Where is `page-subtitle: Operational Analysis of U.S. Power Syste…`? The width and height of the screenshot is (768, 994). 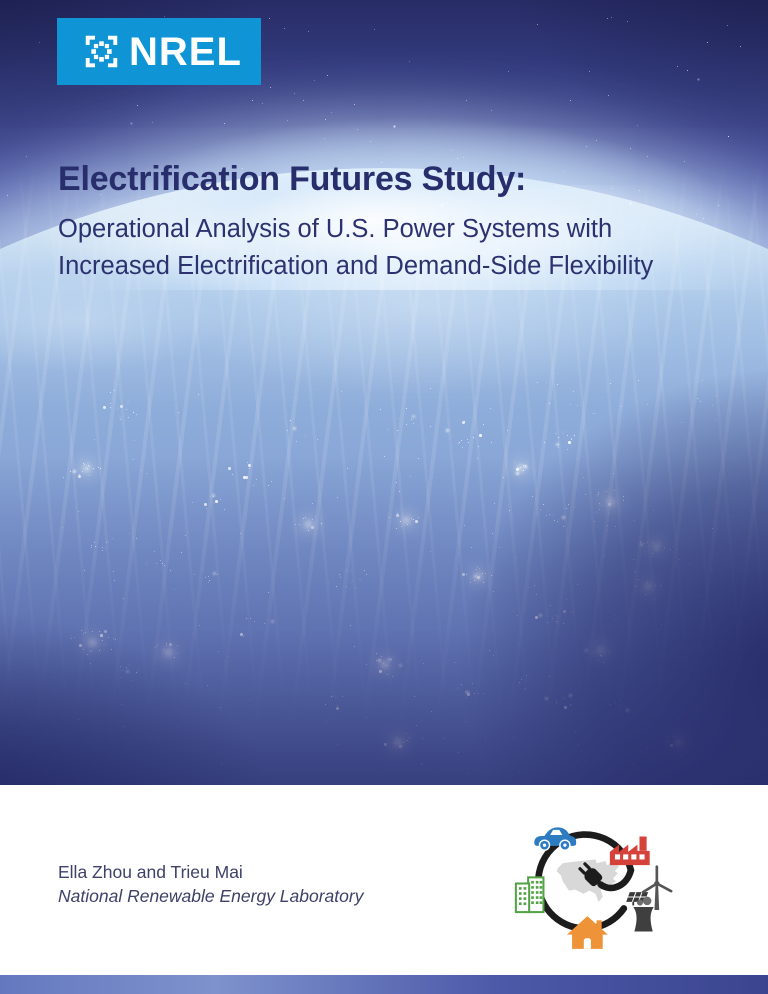 page-subtitle: Operational Analysis of U.S. Power Syste… is located at coordinates (388, 248).